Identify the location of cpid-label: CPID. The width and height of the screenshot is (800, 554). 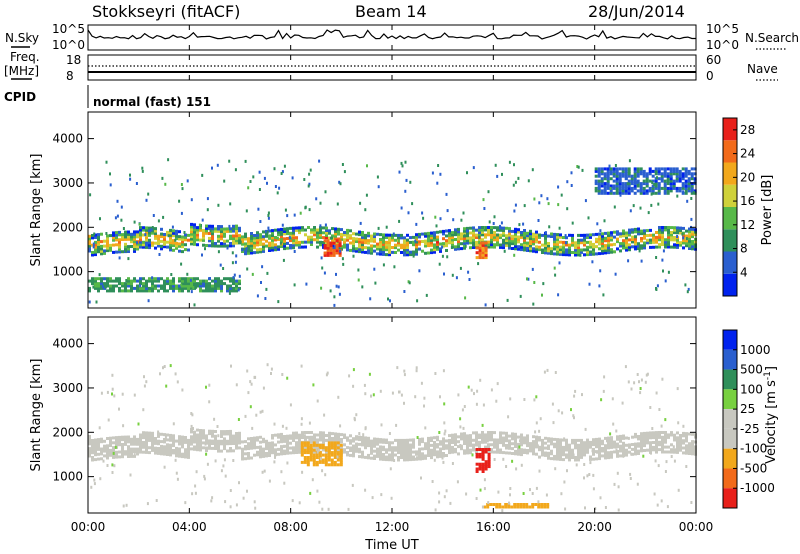
(20, 97).